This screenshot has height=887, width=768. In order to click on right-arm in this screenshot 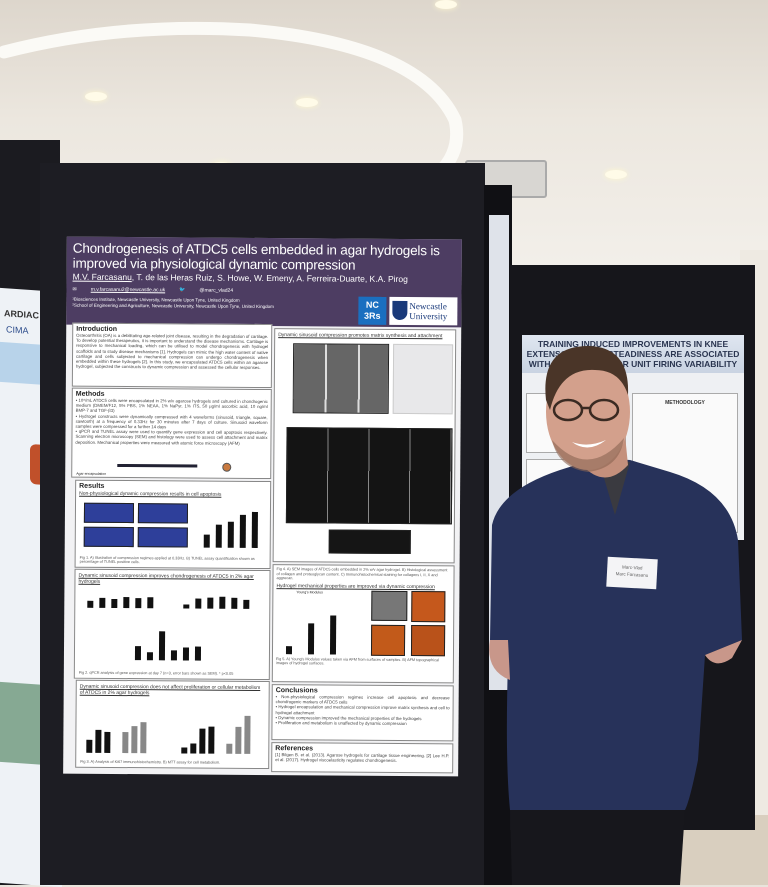, I will do `click(723, 652)`.